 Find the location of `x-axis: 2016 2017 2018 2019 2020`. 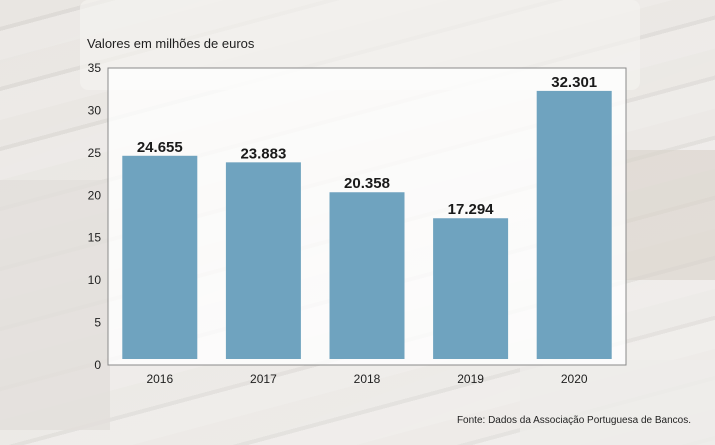

x-axis: 2016 2017 2018 2019 2020 is located at coordinates (366, 379).